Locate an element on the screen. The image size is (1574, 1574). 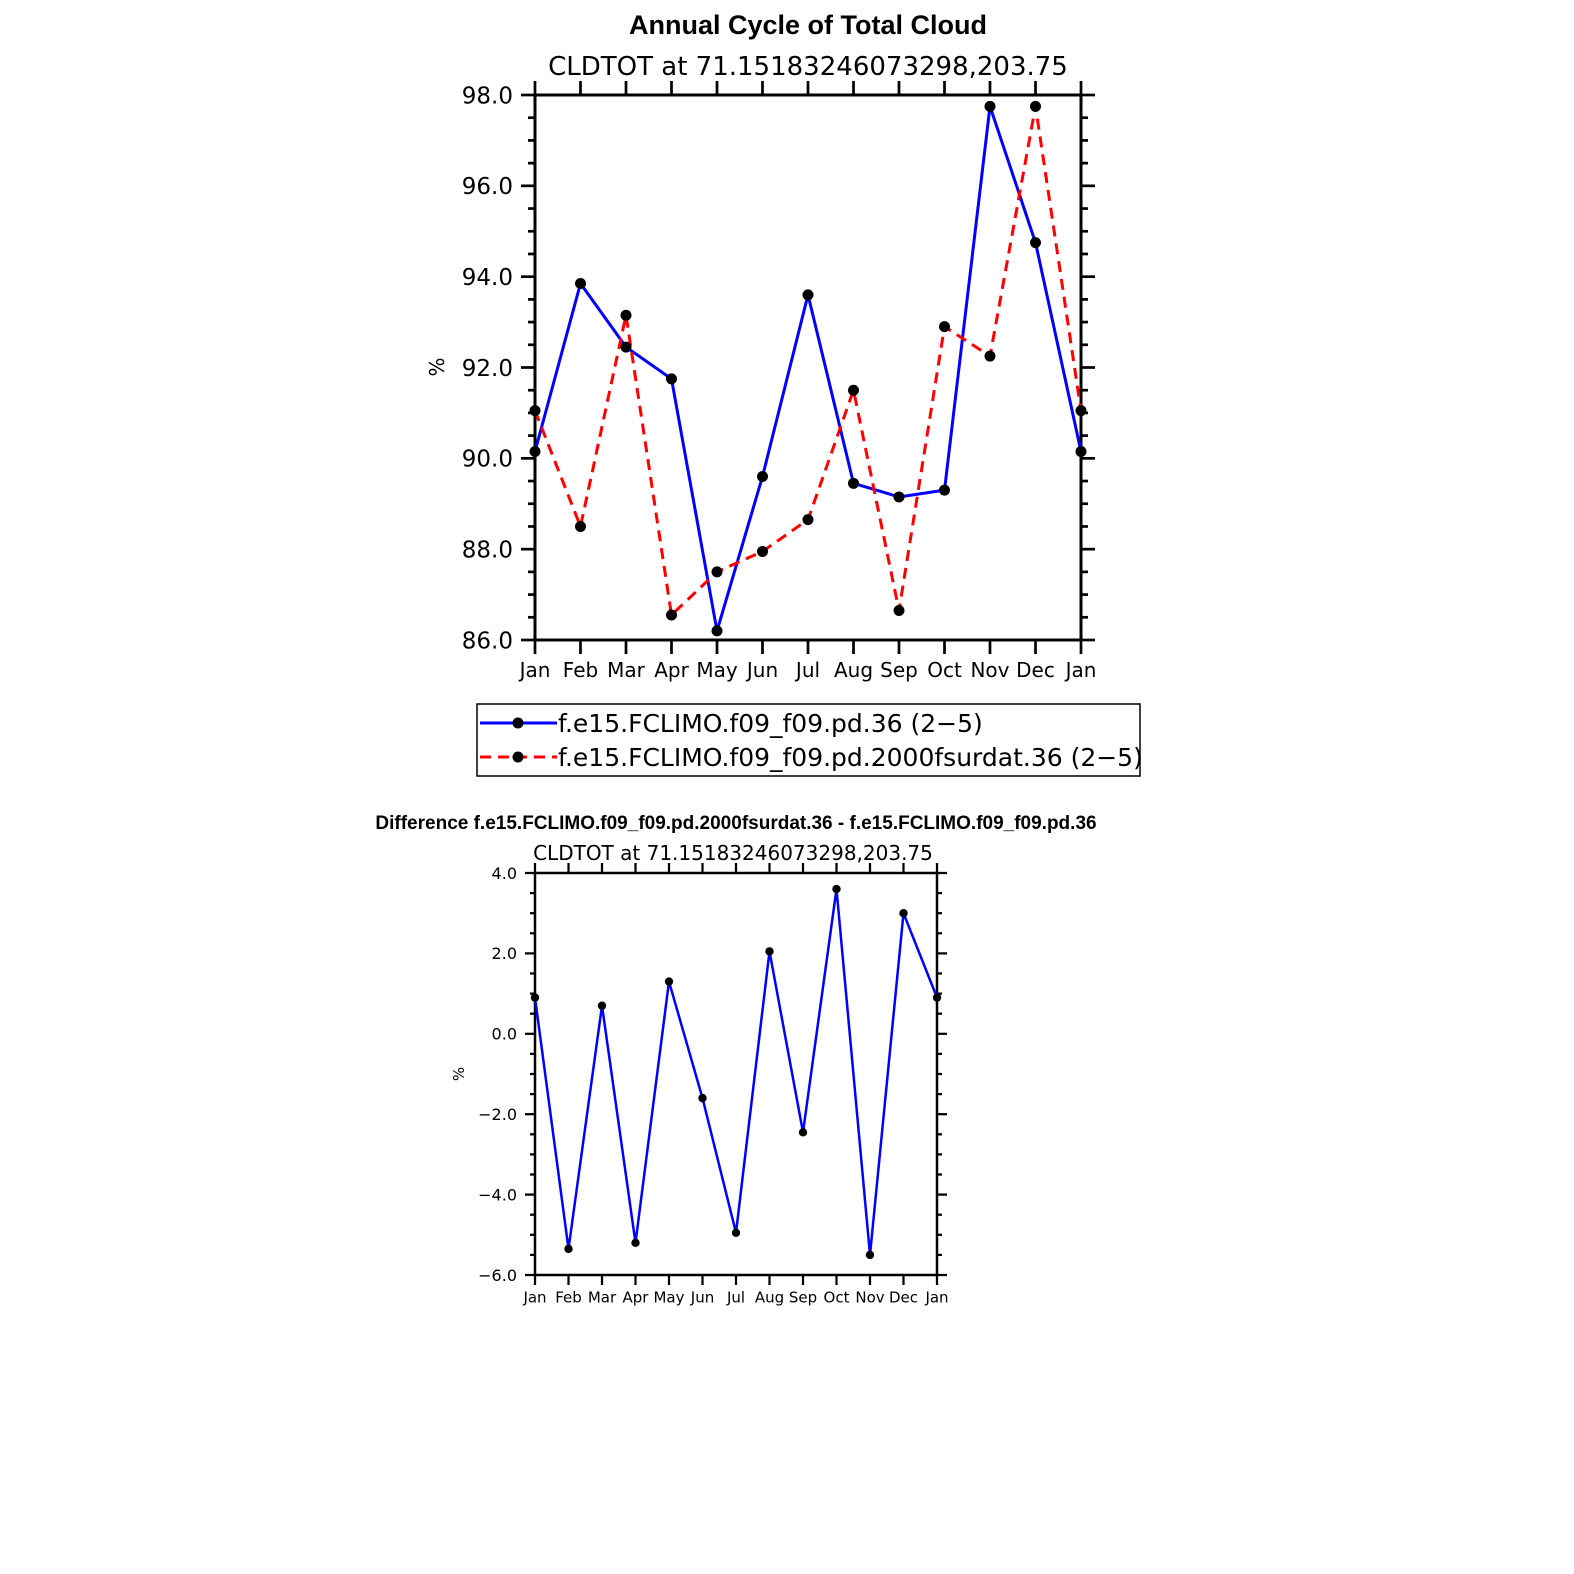
legend-entry-1: f.e15.FCLIMO.f09_f09.pd.36 (2−5) is located at coordinates (770, 723).